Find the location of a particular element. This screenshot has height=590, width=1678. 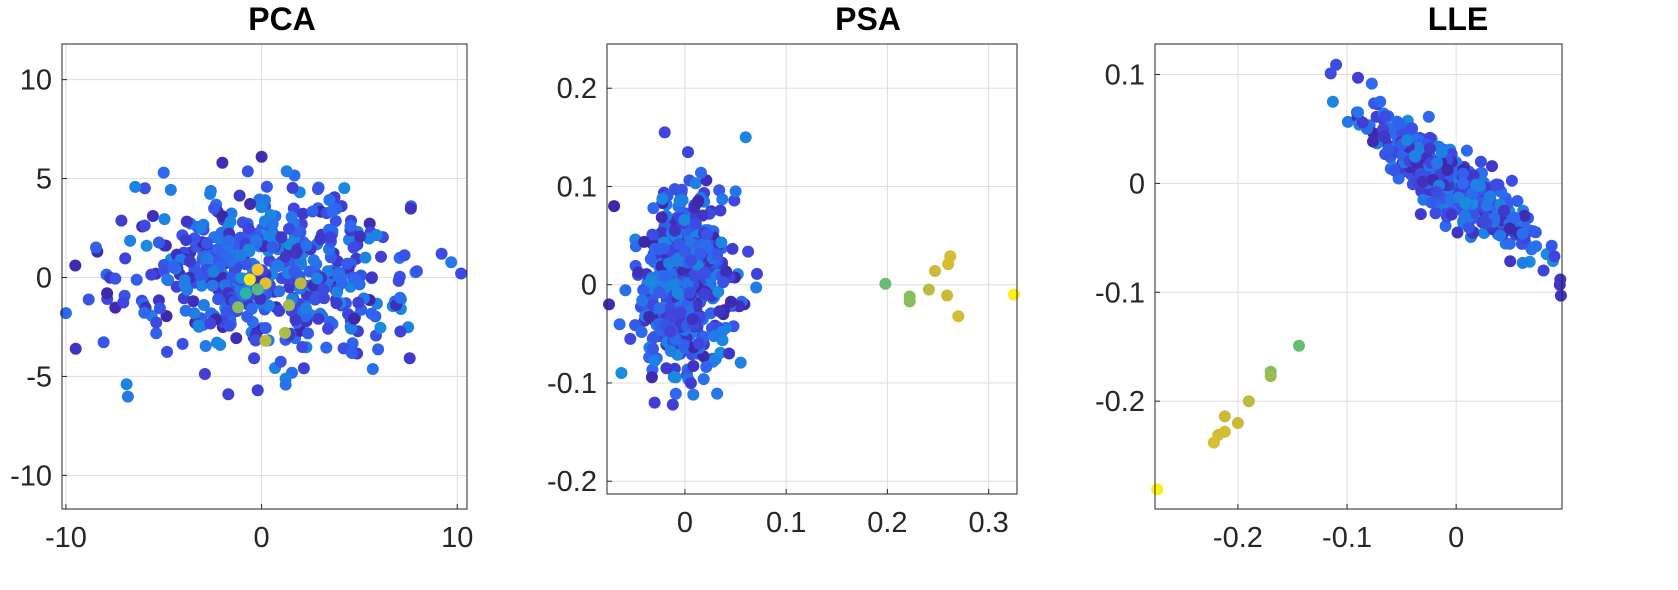

pca-ytick-label: 0 is located at coordinates (44, 278).